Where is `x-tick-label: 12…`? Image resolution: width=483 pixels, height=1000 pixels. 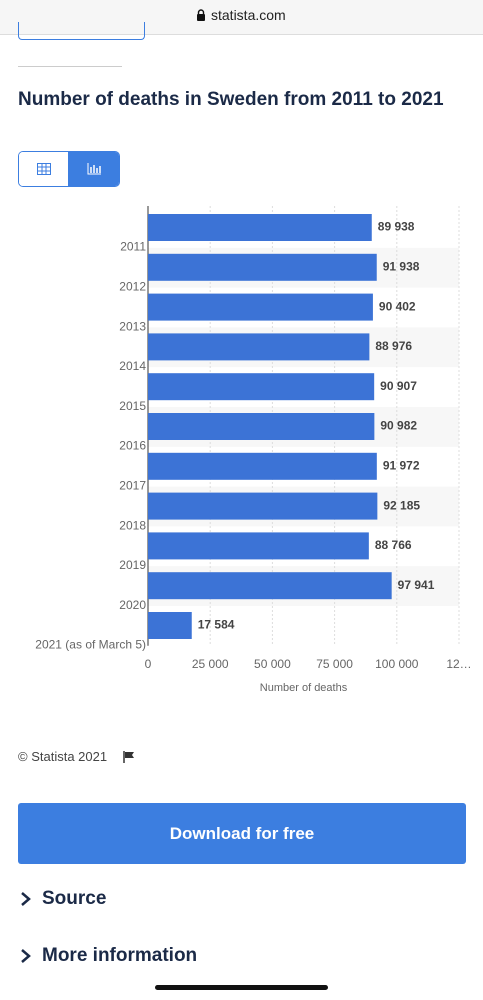
x-tick-label: 12… is located at coordinates (458, 664).